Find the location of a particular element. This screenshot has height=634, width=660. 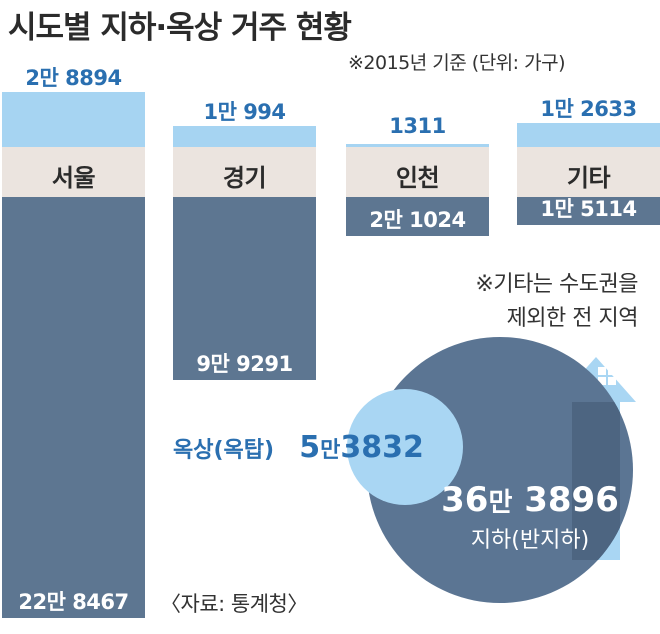

basement-total-unit: 만 is located at coordinates (500, 503).